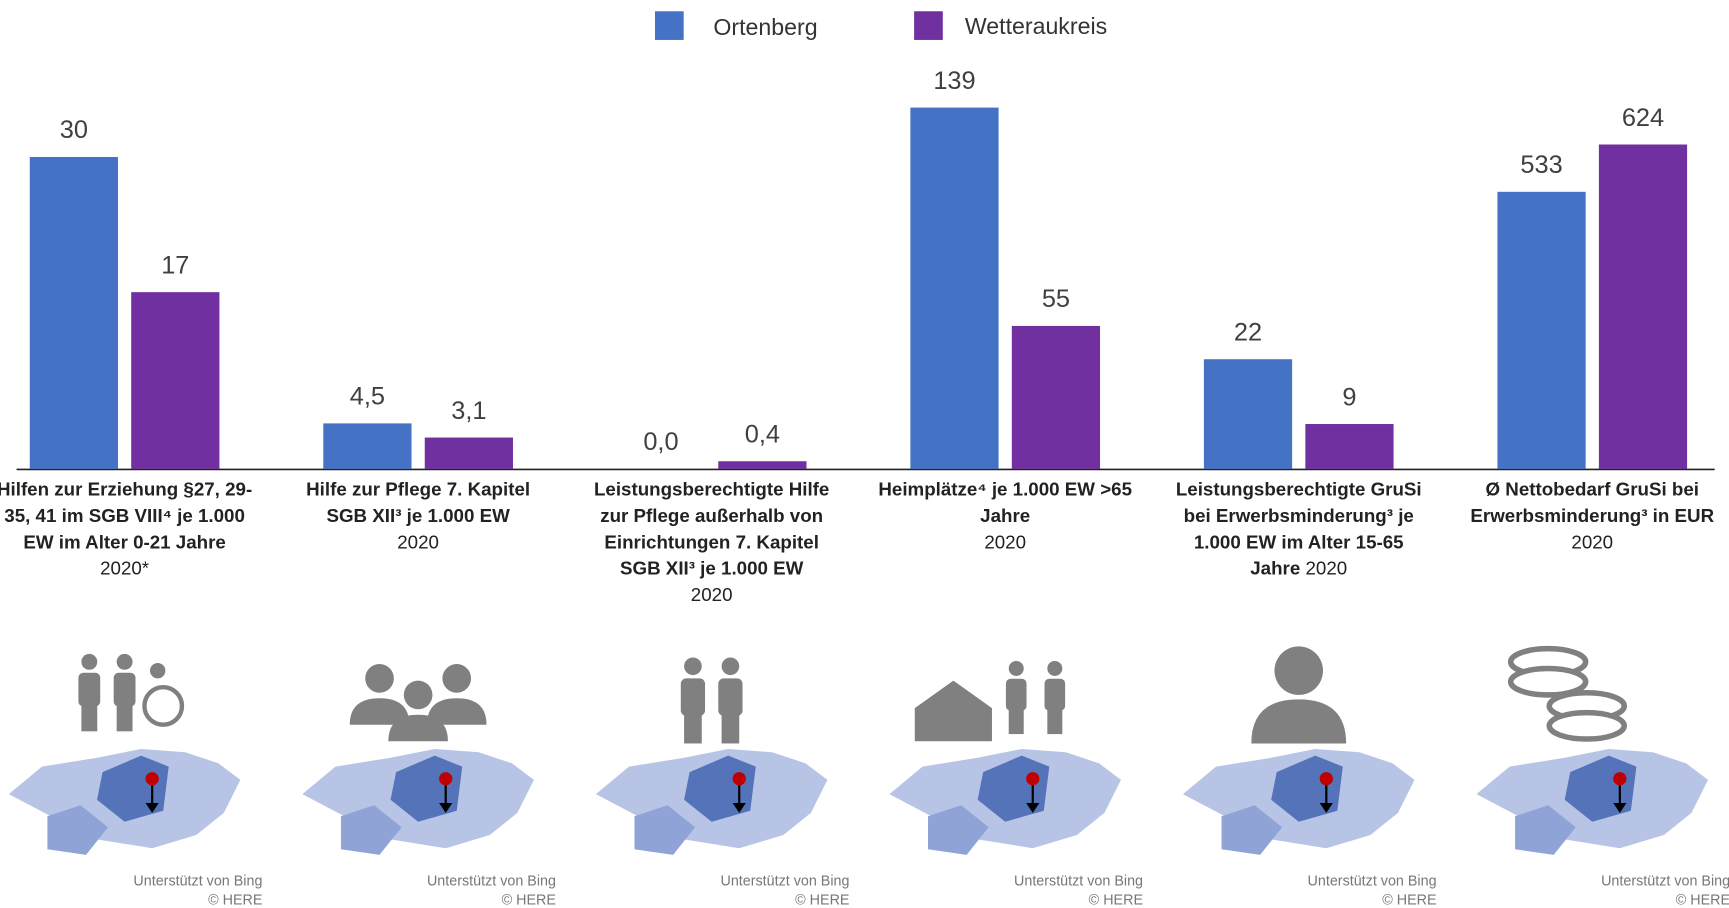  What do you see at coordinates (74, 130) in the screenshot?
I see `value-label: 30` at bounding box center [74, 130].